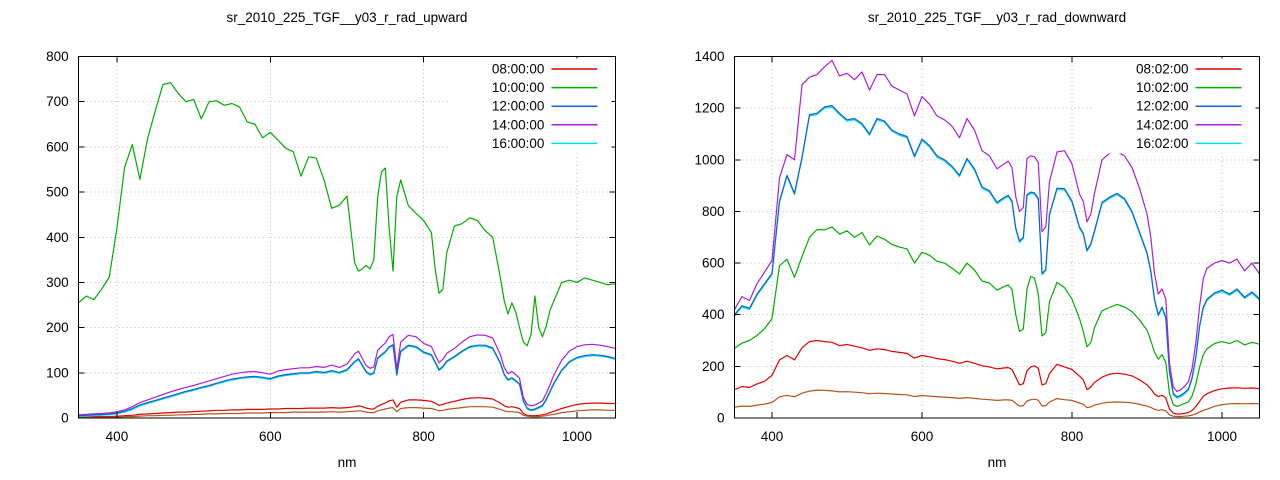  I want to click on series-16:00:00, so click(347, 381).